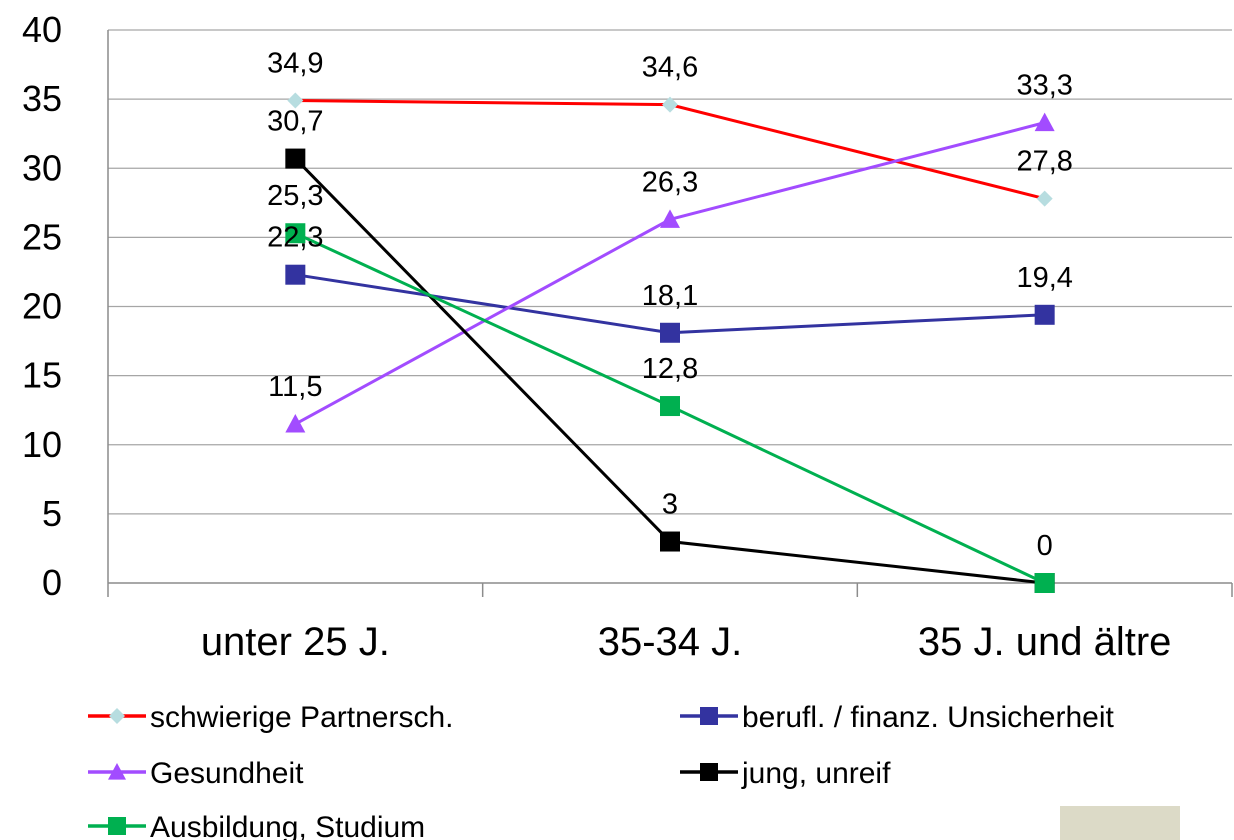 The image size is (1234, 840). I want to click on data-label: 12,8, so click(670, 369).